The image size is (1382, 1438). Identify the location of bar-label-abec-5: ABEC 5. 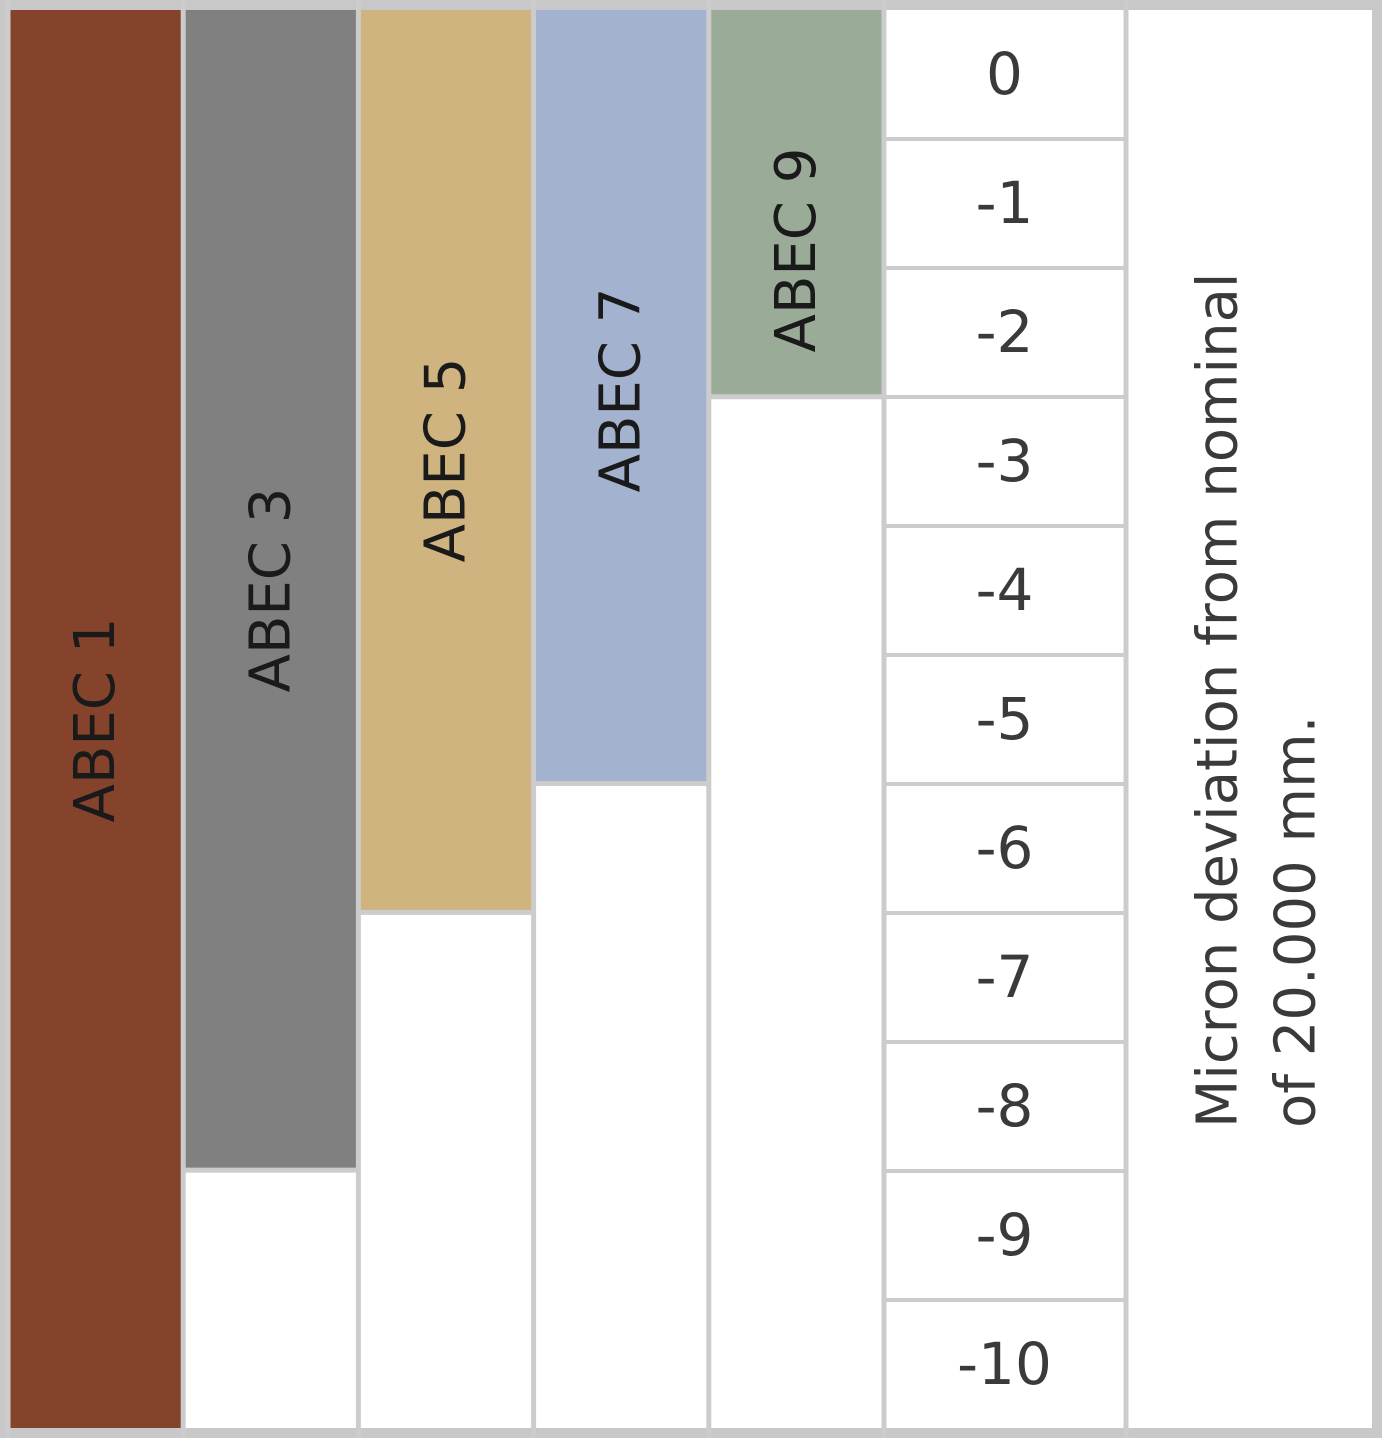
(446, 460).